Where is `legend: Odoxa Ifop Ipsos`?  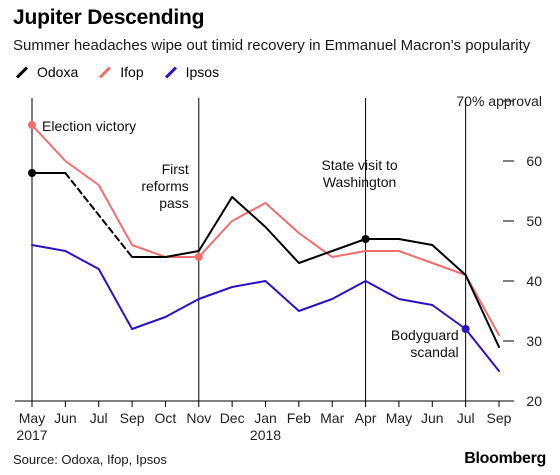
legend: Odoxa Ifop Ipsos is located at coordinates (125, 72).